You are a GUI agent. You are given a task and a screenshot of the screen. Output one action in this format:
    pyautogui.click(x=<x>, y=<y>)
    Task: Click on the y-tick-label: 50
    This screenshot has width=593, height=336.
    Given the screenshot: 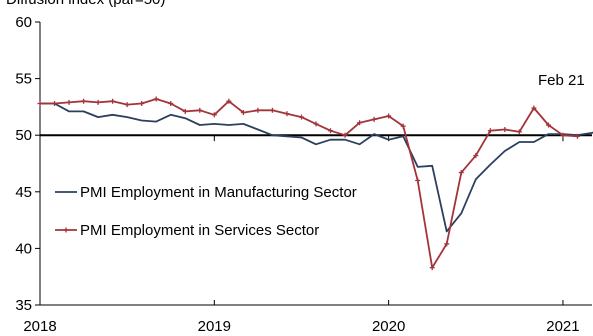 What is the action you would take?
    pyautogui.click(x=23, y=135)
    